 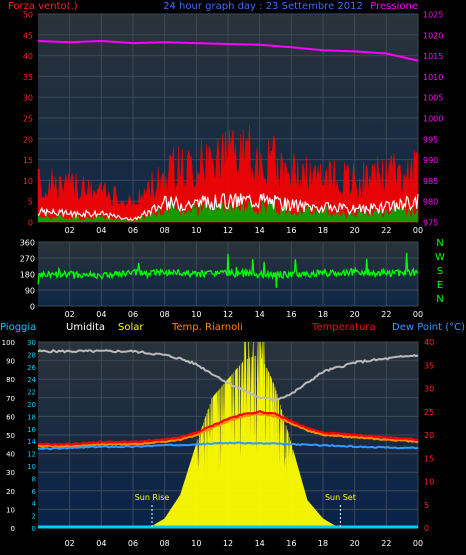 I want to click on direction-x-axis-ticks: 02 04 06 08 10 12 14 16 18 20 22 00, so click(x=244, y=314).